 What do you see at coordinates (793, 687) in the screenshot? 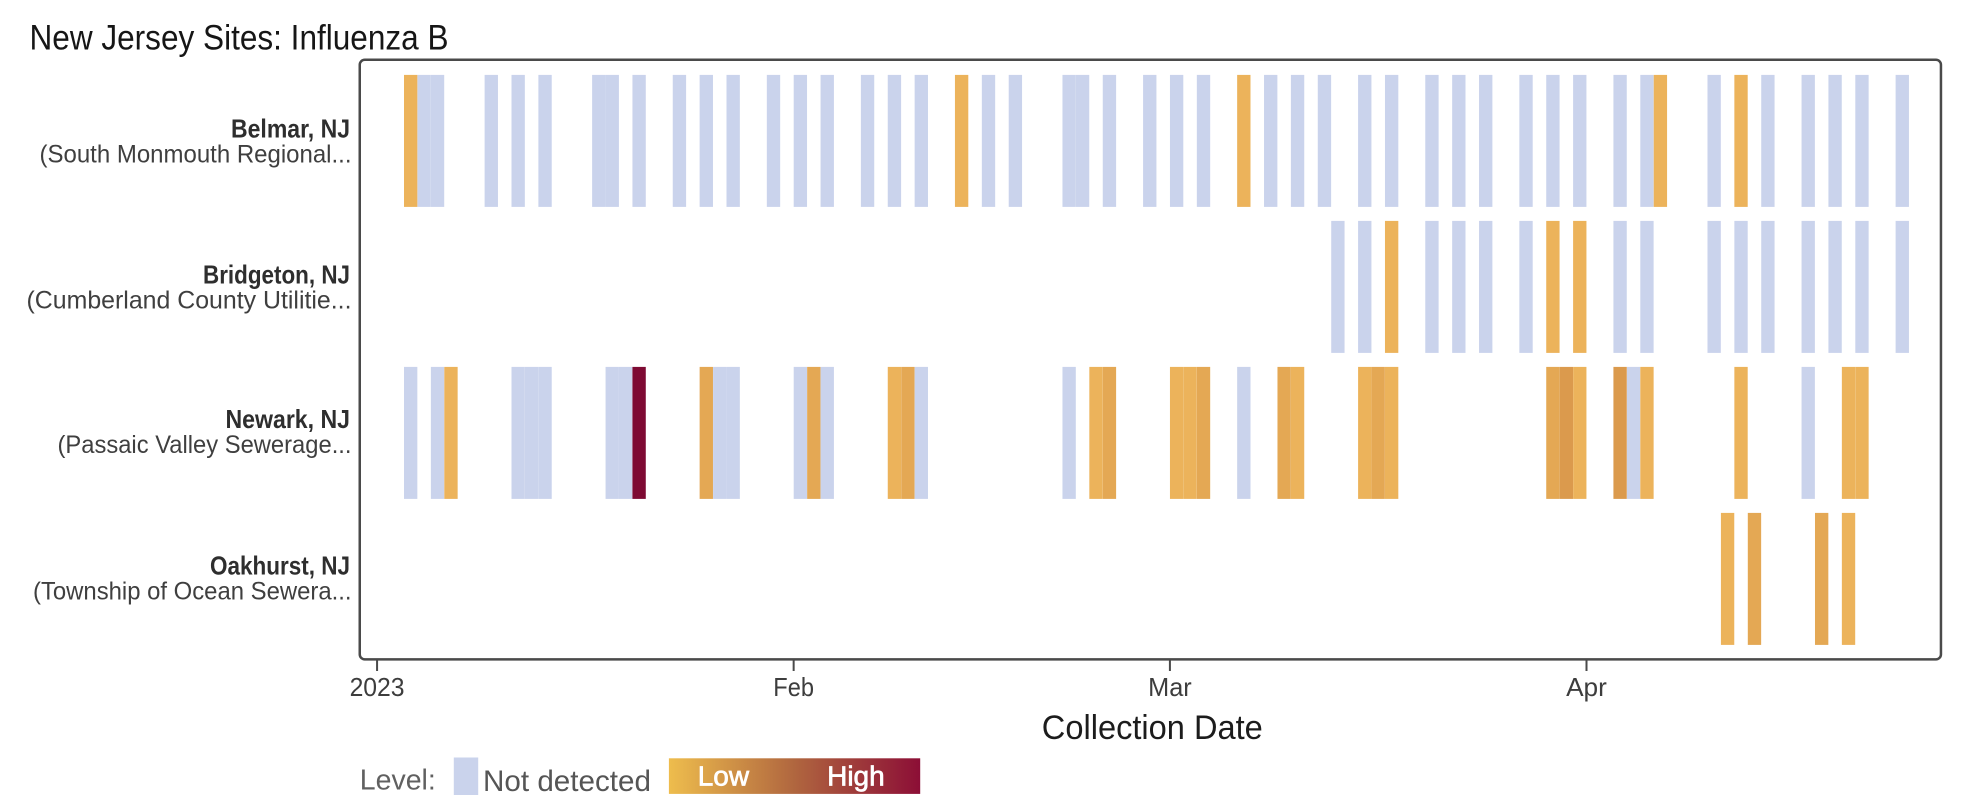
I see `svg-text: Feb` at bounding box center [793, 687].